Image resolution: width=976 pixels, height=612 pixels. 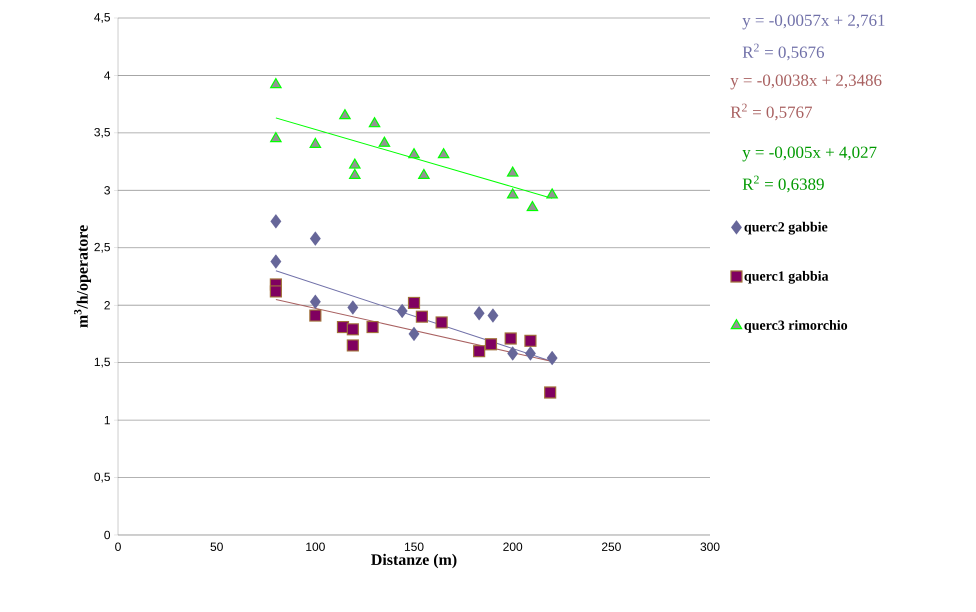 What do you see at coordinates (102, 363) in the screenshot?
I see `y-tick-label: 1,5` at bounding box center [102, 363].